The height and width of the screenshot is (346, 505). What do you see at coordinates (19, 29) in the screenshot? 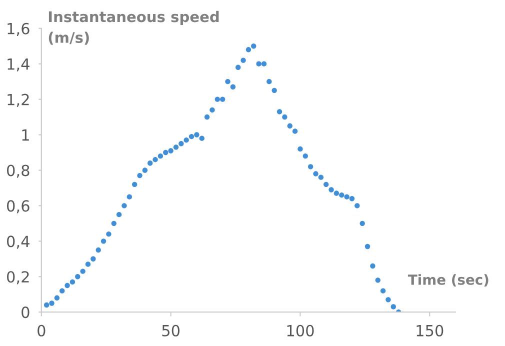
I see `y-tick-label: 1,6` at bounding box center [19, 29].